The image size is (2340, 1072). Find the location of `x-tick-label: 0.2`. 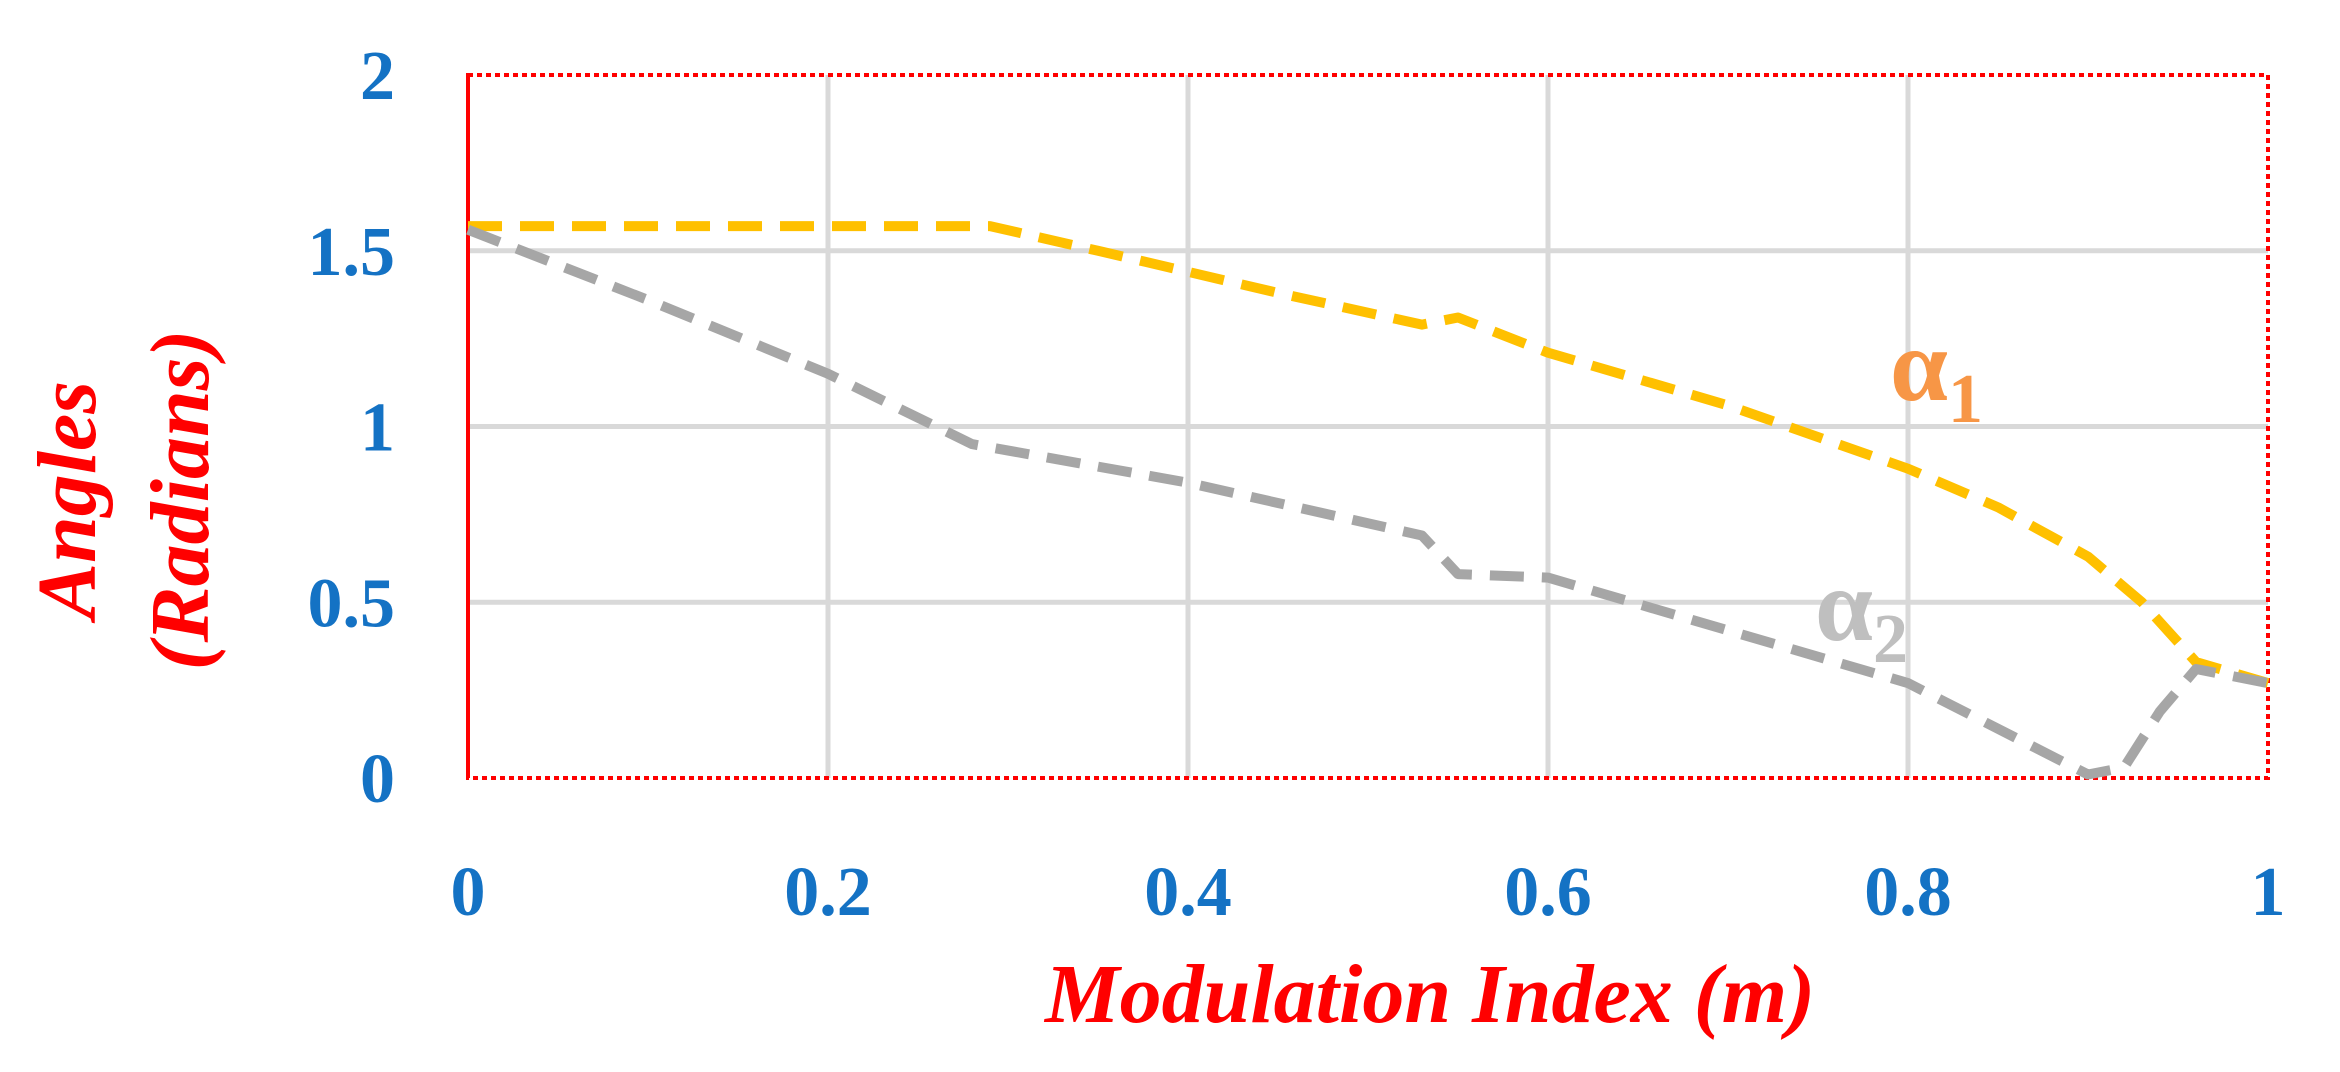

x-tick-label: 0.2 is located at coordinates (828, 892).